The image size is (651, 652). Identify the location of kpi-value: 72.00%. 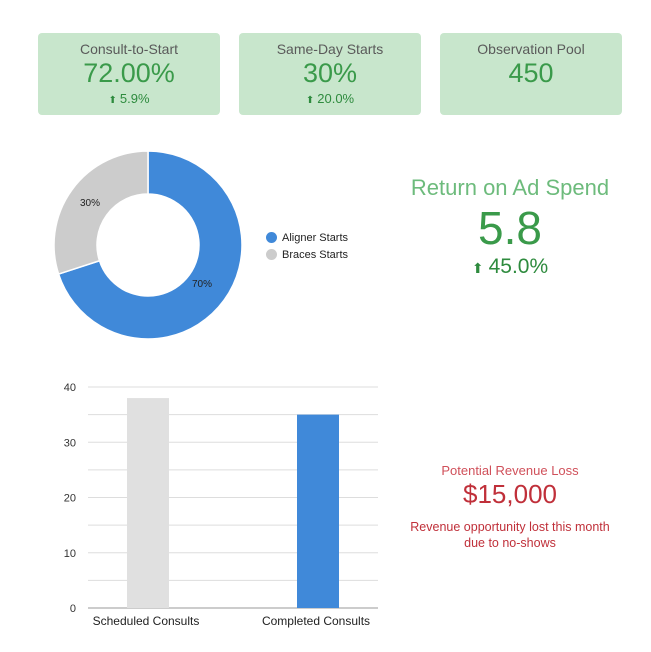
(129, 73).